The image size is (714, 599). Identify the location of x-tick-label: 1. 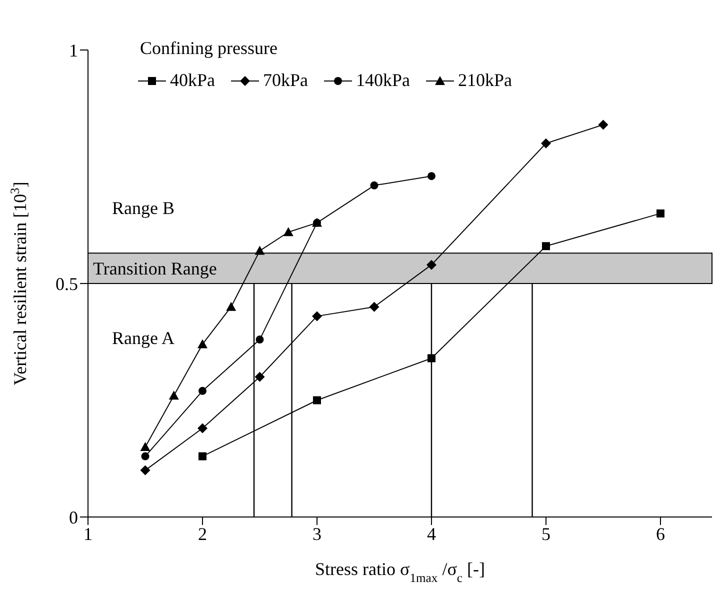
(88, 534).